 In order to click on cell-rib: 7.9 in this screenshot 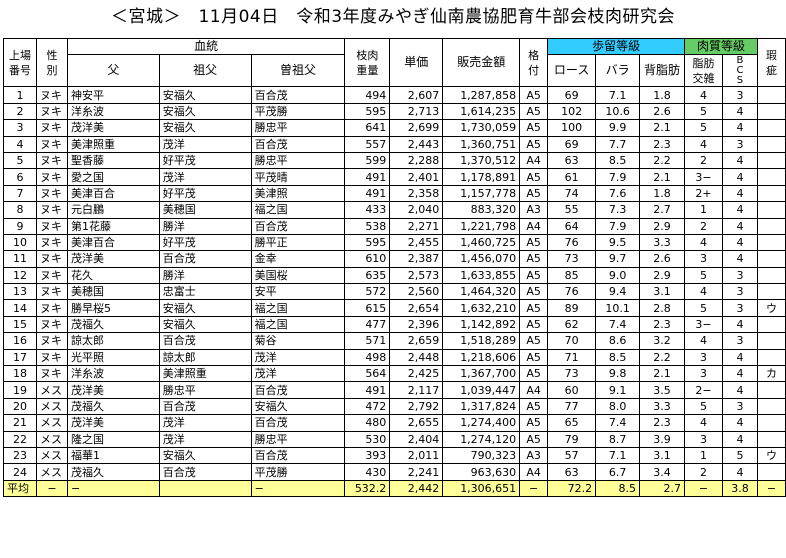, I will do `click(618, 177)`.